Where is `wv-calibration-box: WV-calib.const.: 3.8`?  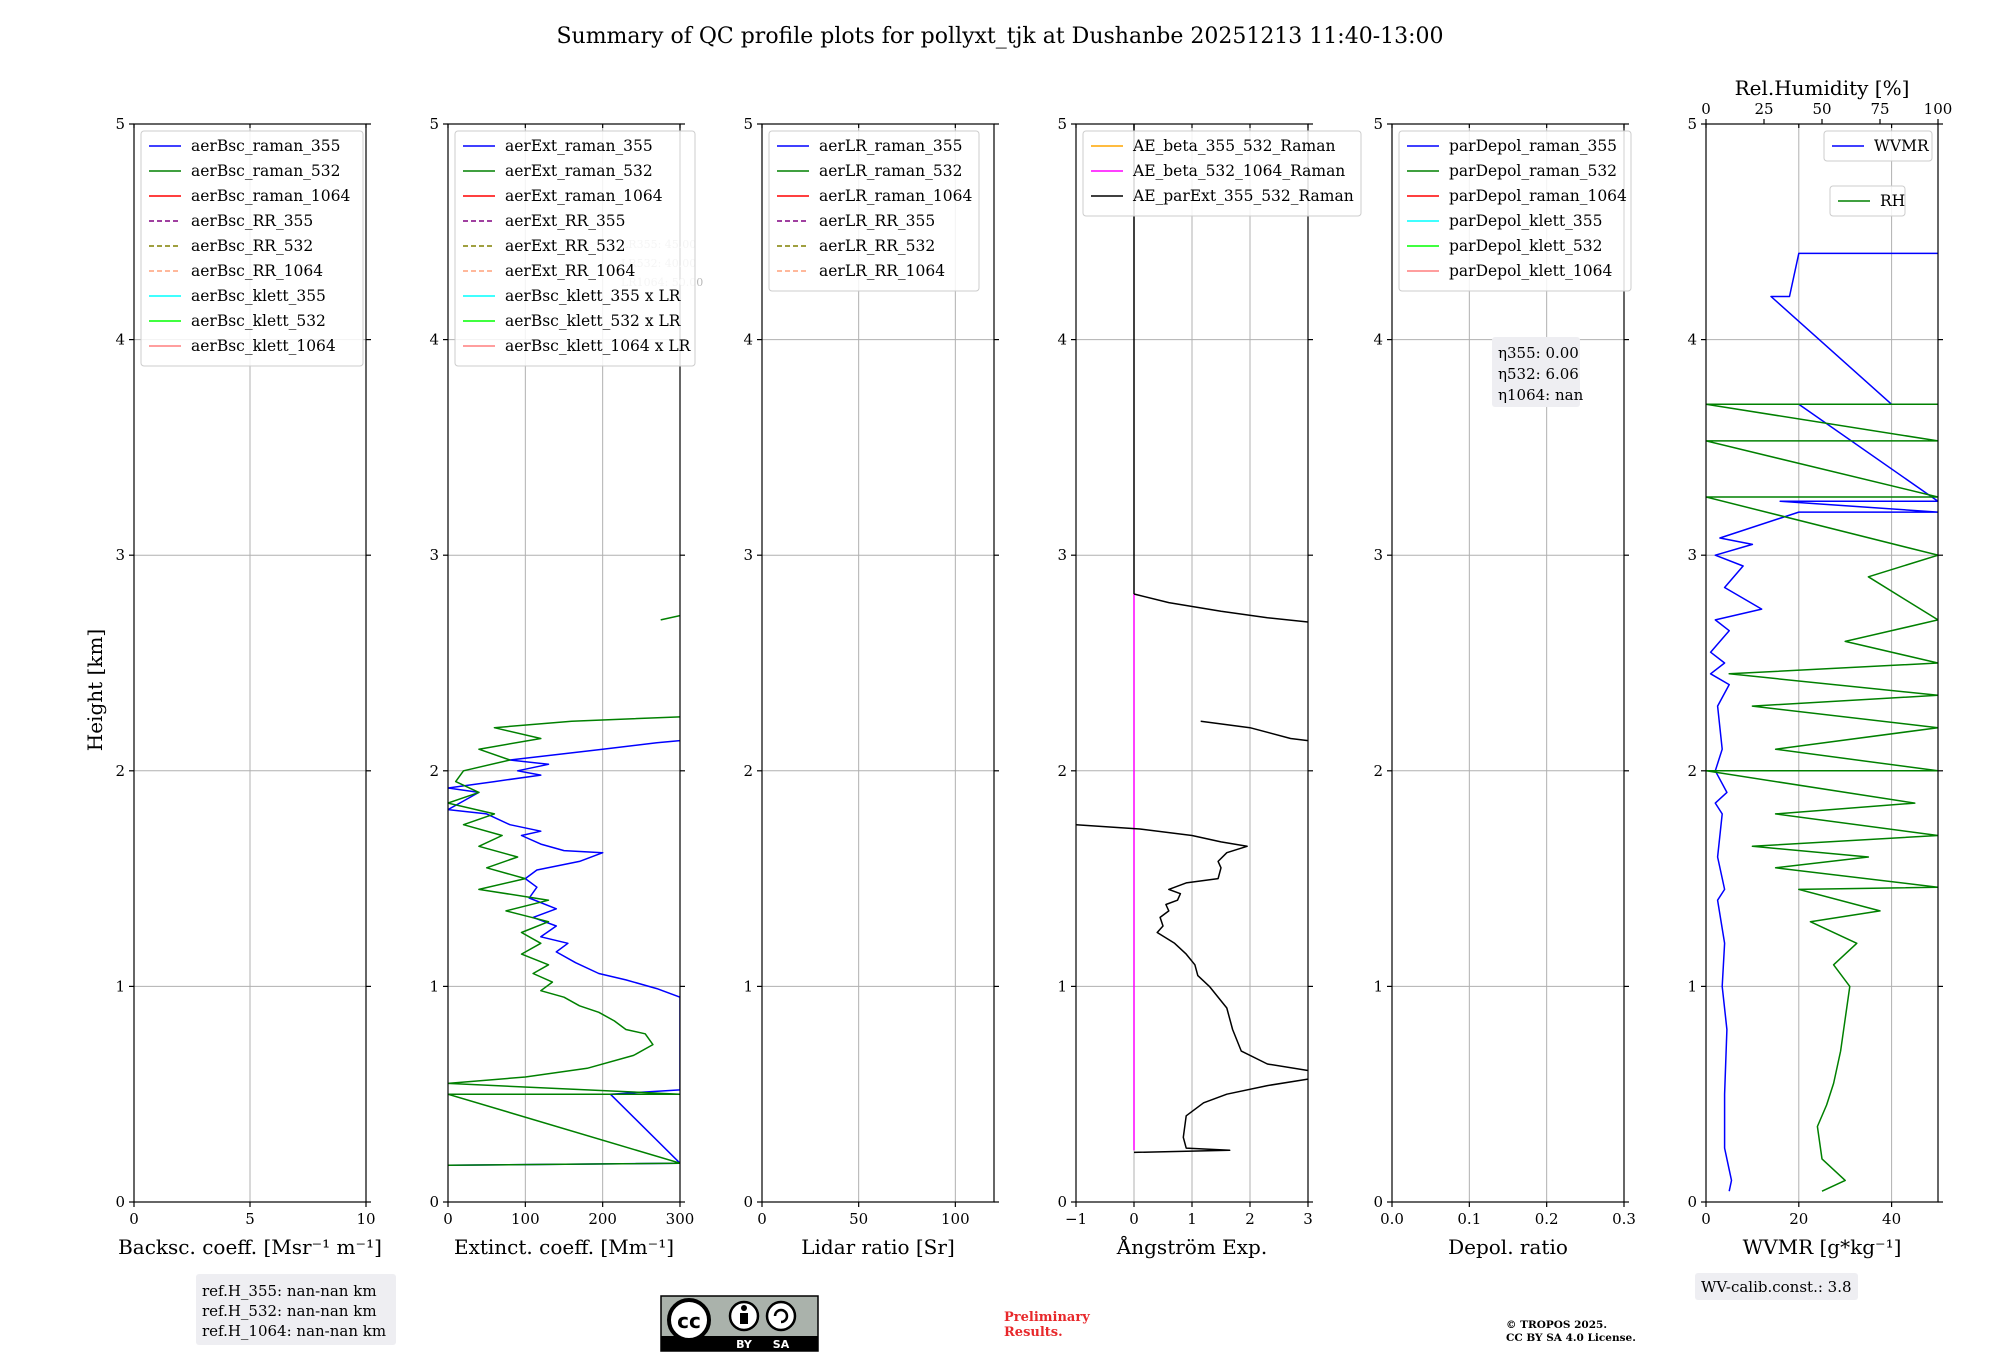
wv-calibration-box: WV-calib.const.: 3.8 is located at coordinates (1776, 1286).